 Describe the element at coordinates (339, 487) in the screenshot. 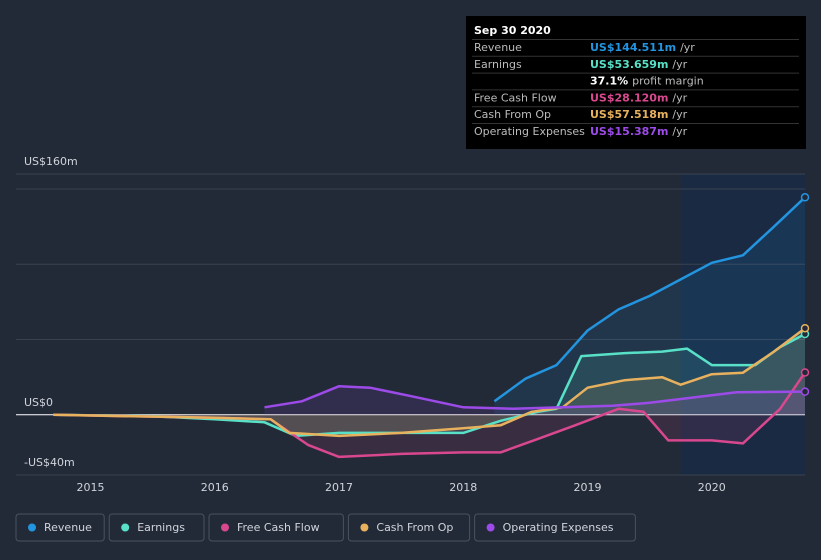

I see `x-tick-label: 2017` at that location.